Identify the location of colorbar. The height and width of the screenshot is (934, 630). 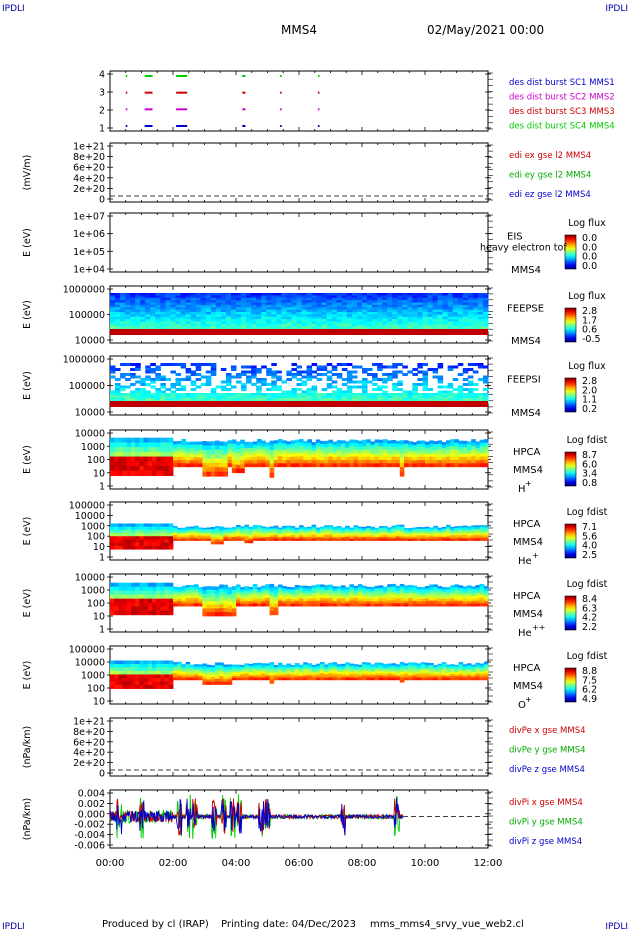
(570, 541).